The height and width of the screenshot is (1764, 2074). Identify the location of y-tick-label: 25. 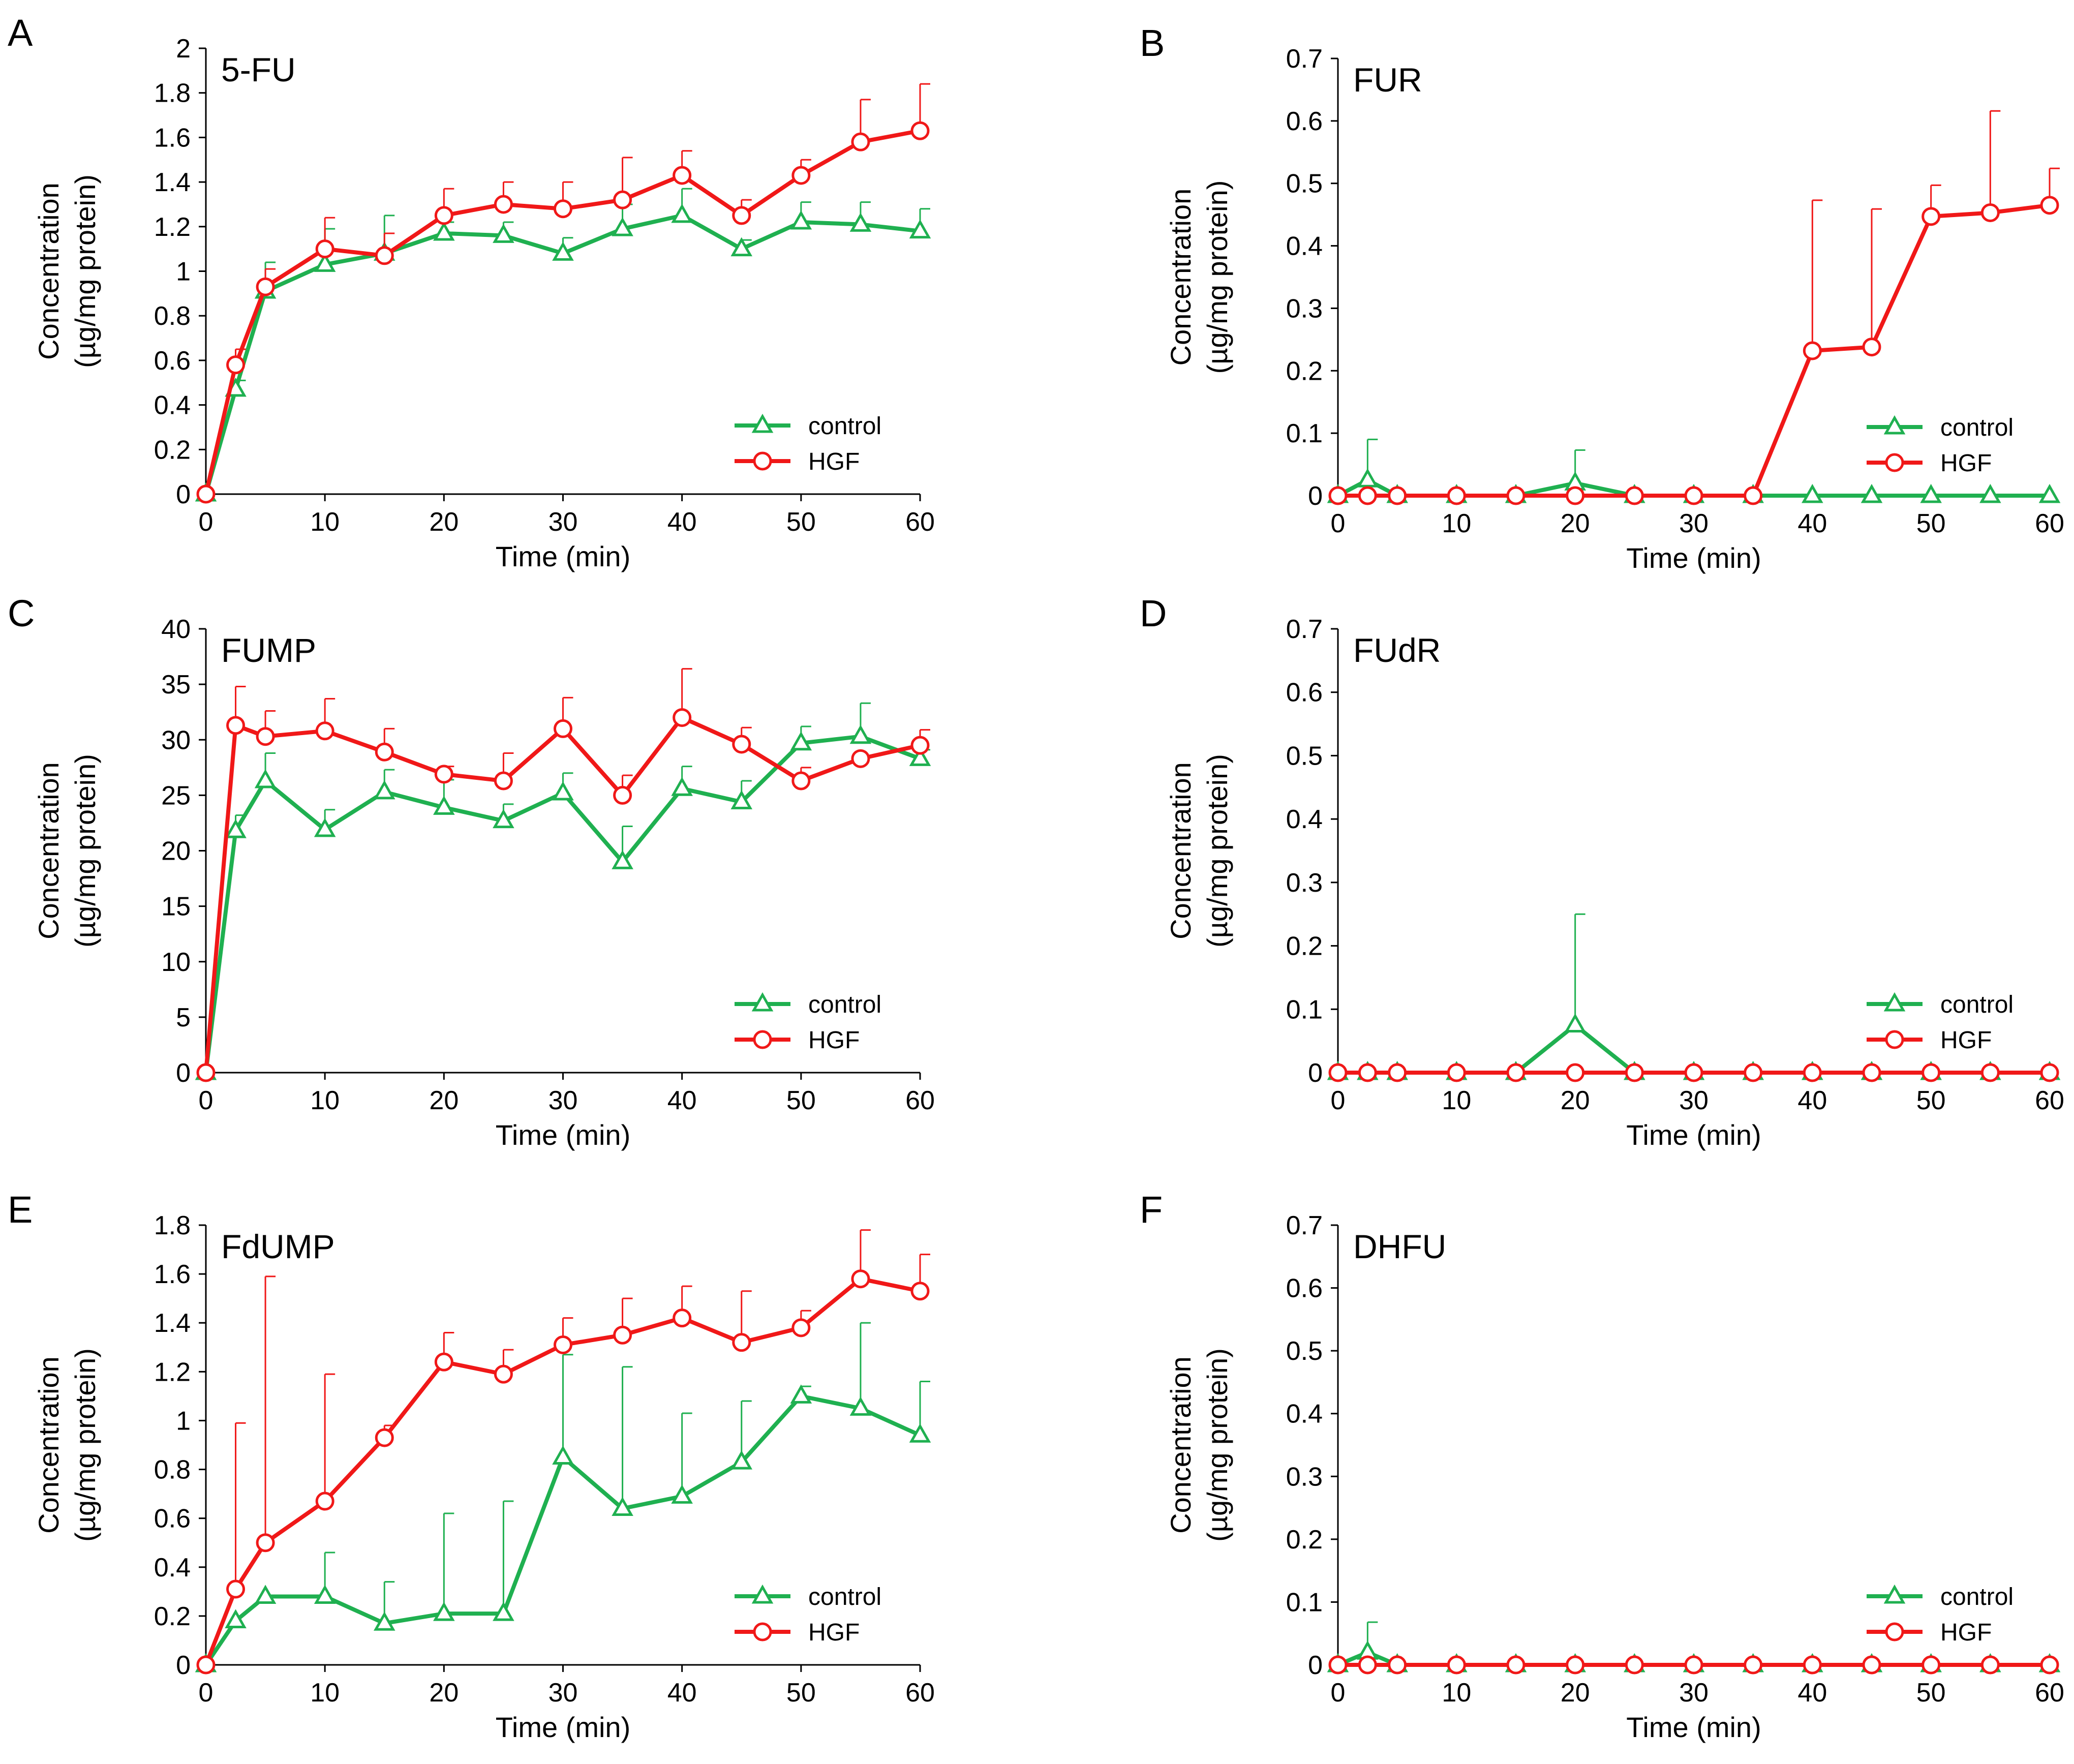
(176, 795).